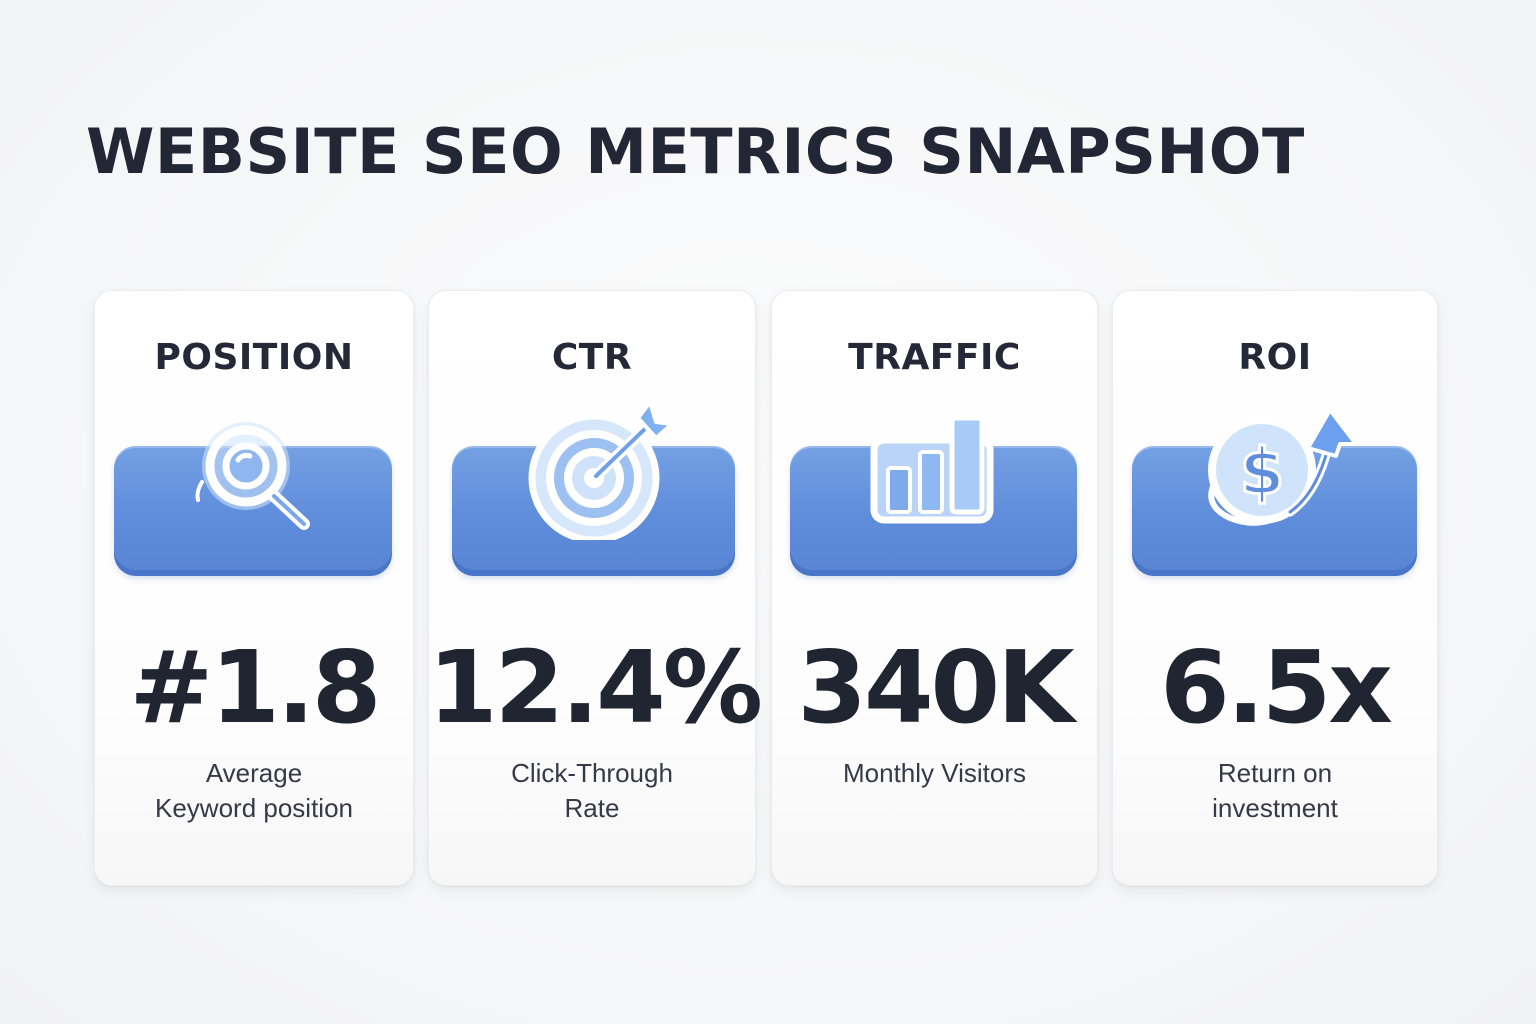  What do you see at coordinates (254, 791) in the screenshot?
I see `metric-desc-position: Average Keyword position` at bounding box center [254, 791].